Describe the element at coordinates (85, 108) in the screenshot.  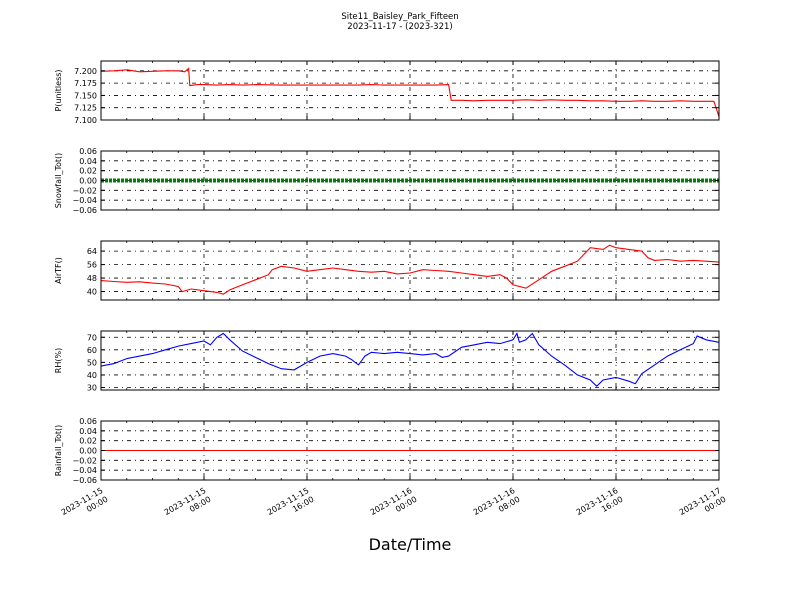
I see `y-tick-label: 7.125` at that location.